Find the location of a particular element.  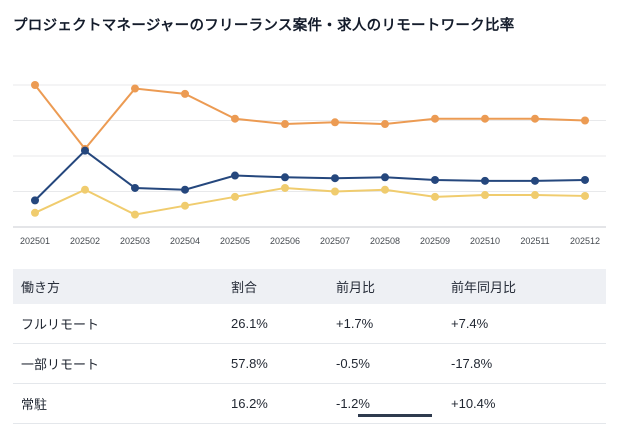

cell-mom: -1.2% is located at coordinates (385, 403).